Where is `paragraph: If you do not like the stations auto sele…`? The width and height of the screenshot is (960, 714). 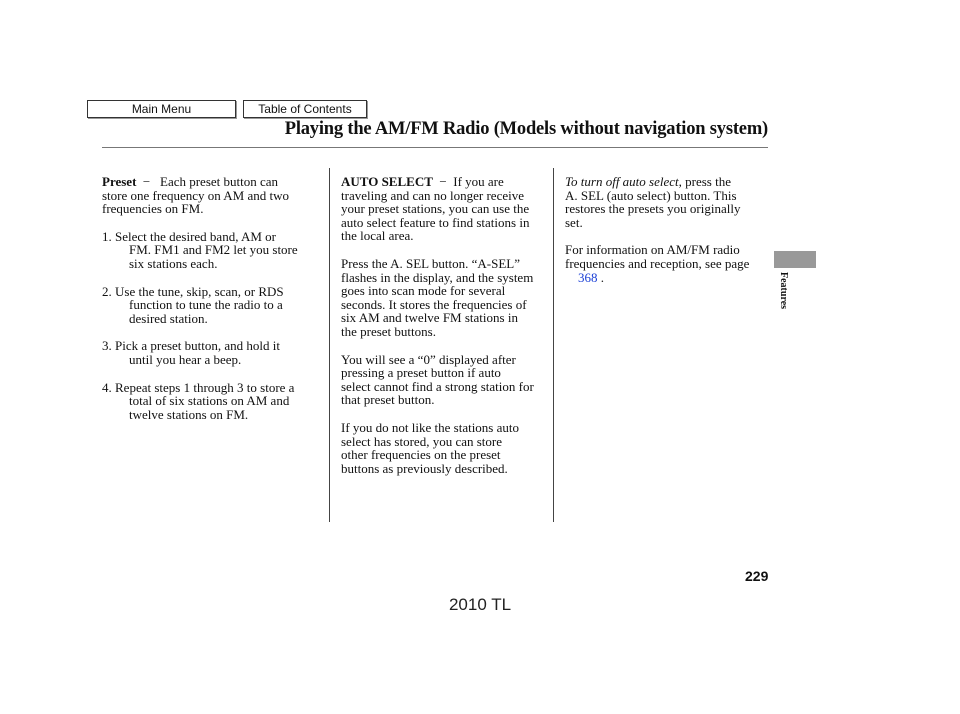
paragraph: If you do not like the stations auto sele… is located at coordinates (437, 448).